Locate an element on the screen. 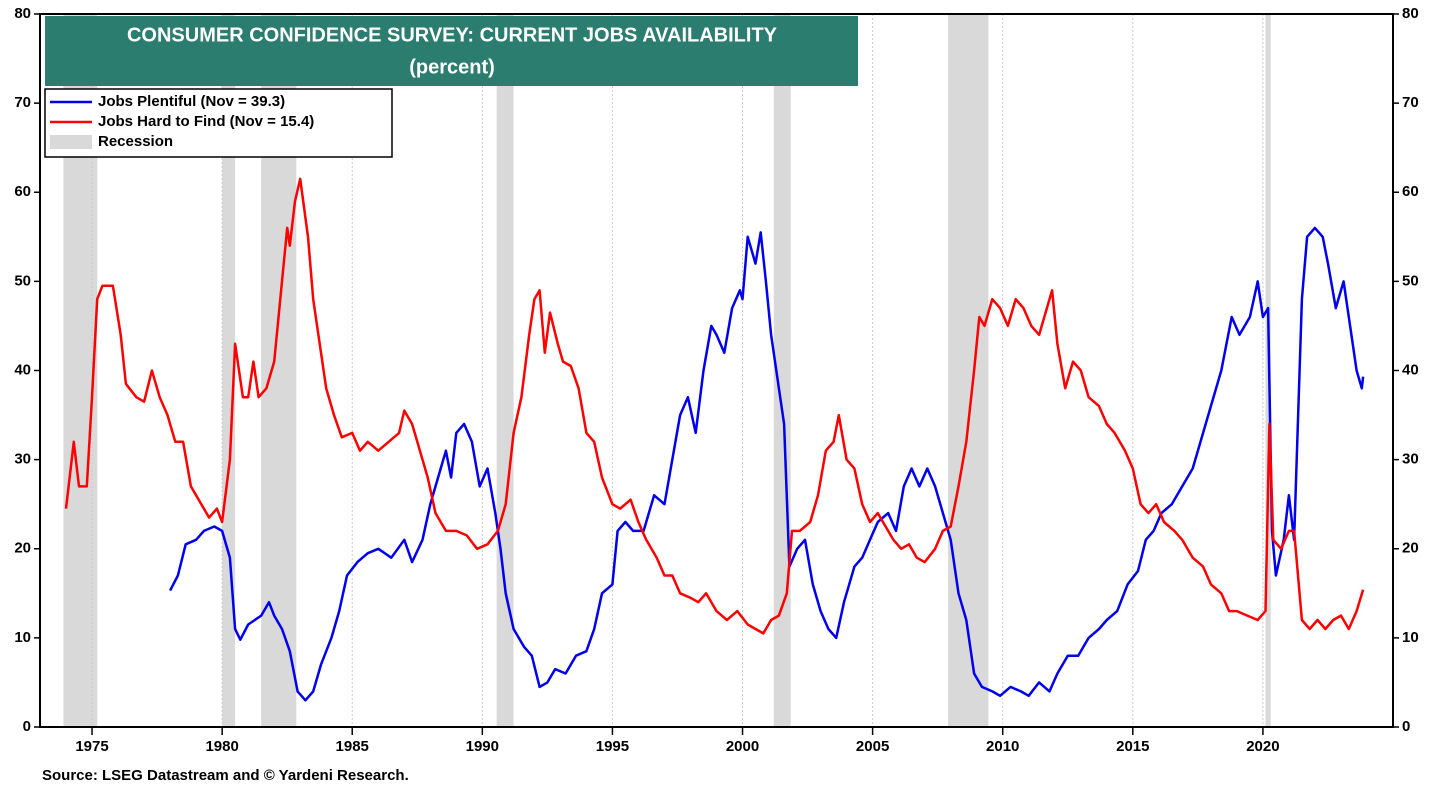  legend-label: Jobs Hard to Find (Nov = 15.4) is located at coordinates (206, 121).